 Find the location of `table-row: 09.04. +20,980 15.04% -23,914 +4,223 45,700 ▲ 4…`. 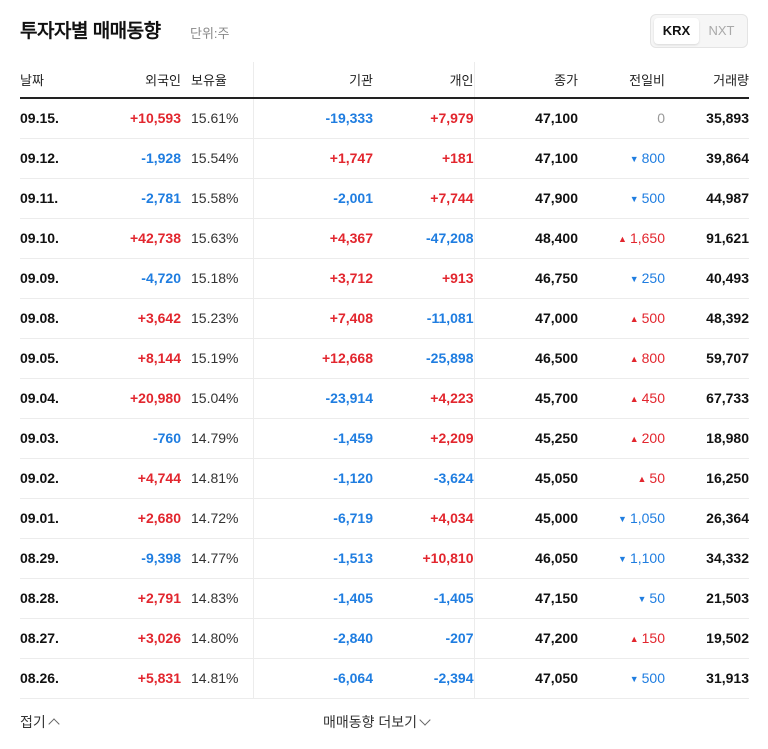

table-row: 09.04. +20,980 15.04% -23,914 +4,223 45,700 ▲ 4… is located at coordinates (384, 398).